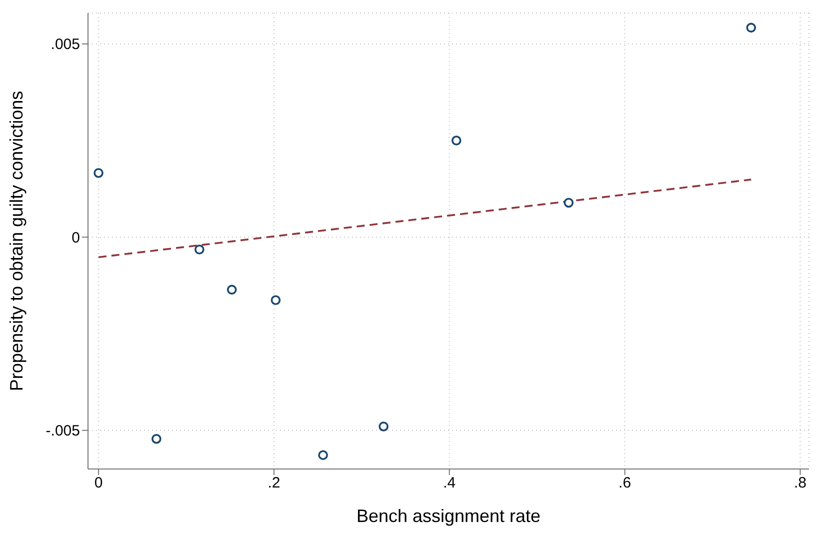 This screenshot has height=542, width=827. Describe the element at coordinates (448, 516) in the screenshot. I see `x-axis-title: Bench assignment rate` at that location.